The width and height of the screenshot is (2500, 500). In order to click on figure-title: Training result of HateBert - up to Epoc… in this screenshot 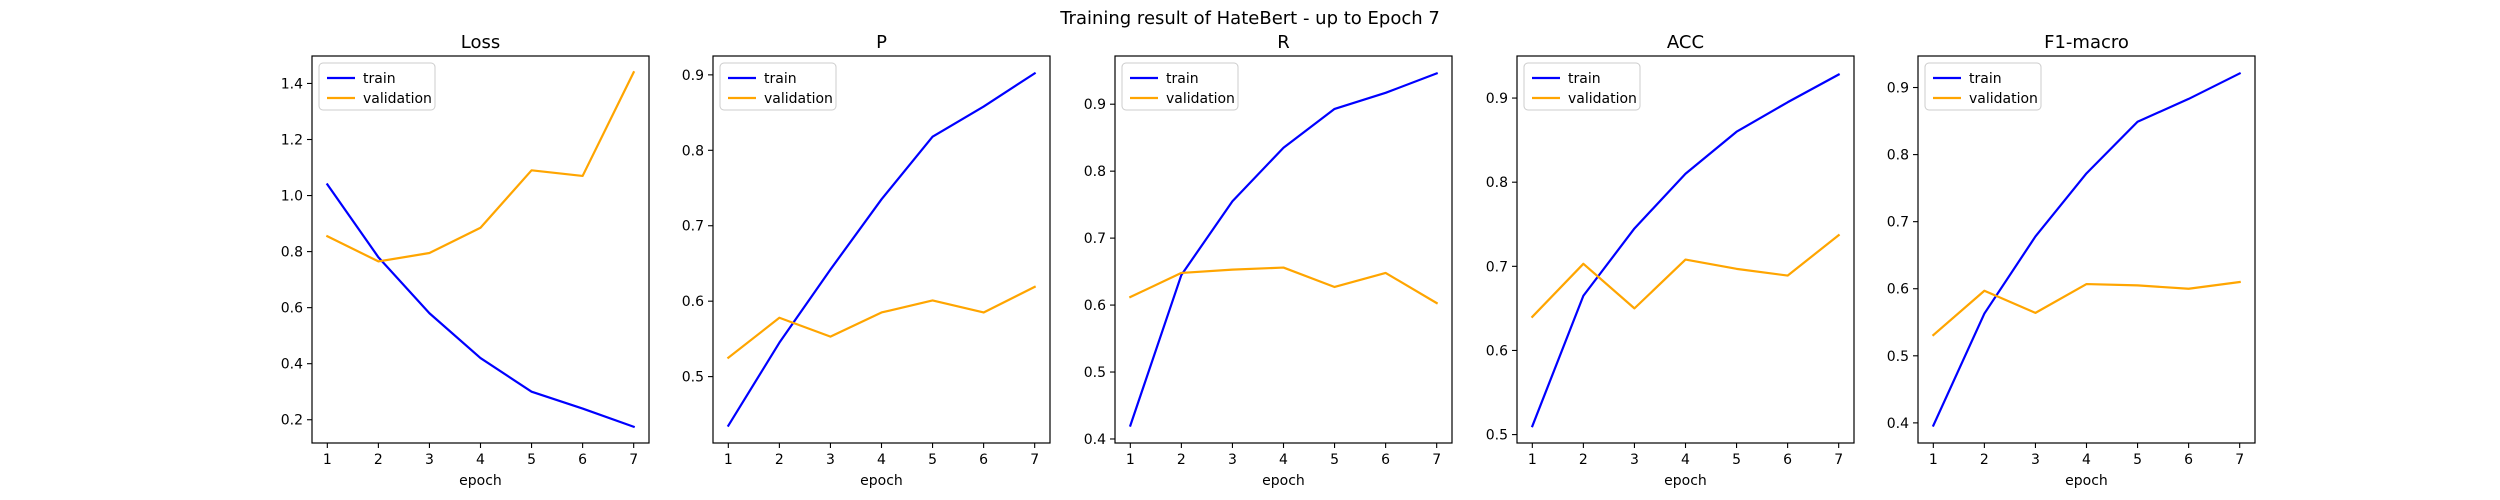, I will do `click(1249, 18)`.